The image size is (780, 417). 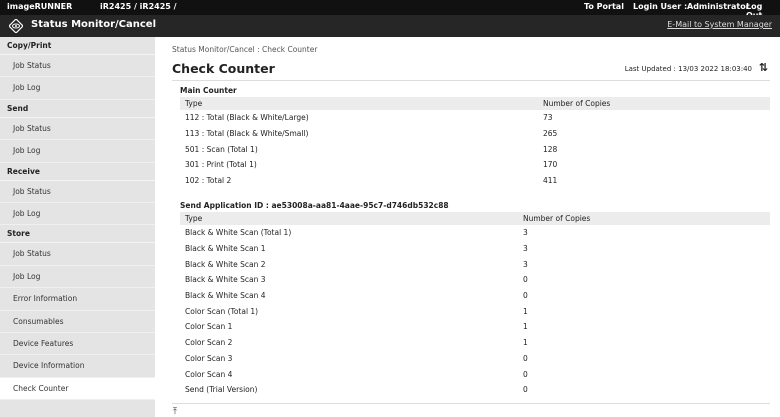 What do you see at coordinates (225, 249) in the screenshot?
I see `type-cell: Black & White Scan 1` at bounding box center [225, 249].